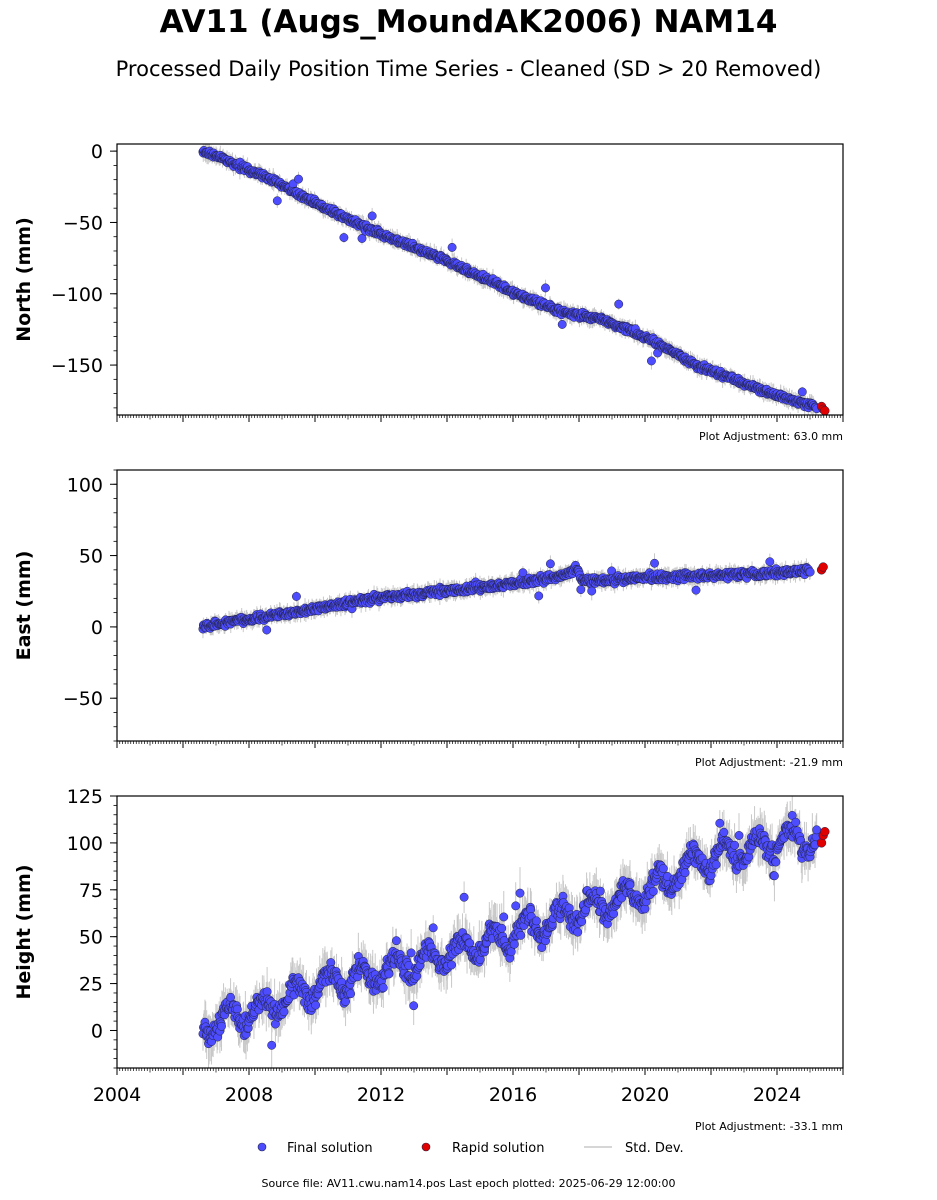  I want to click on plot-area, so click(513, 596).